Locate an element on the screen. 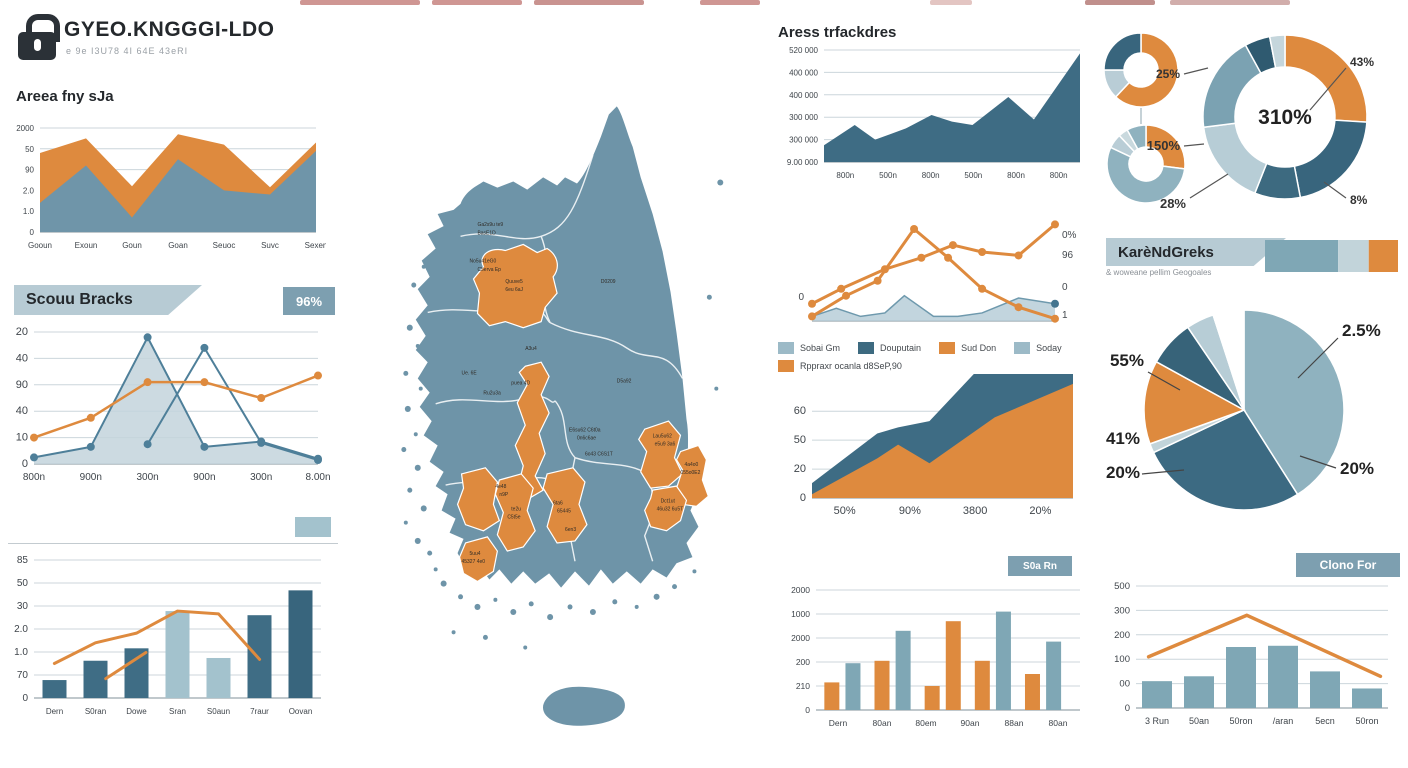 Image resolution: width=1408 pixels, height=768 pixels. map-label: Ue. 6E is located at coordinates (470, 373).